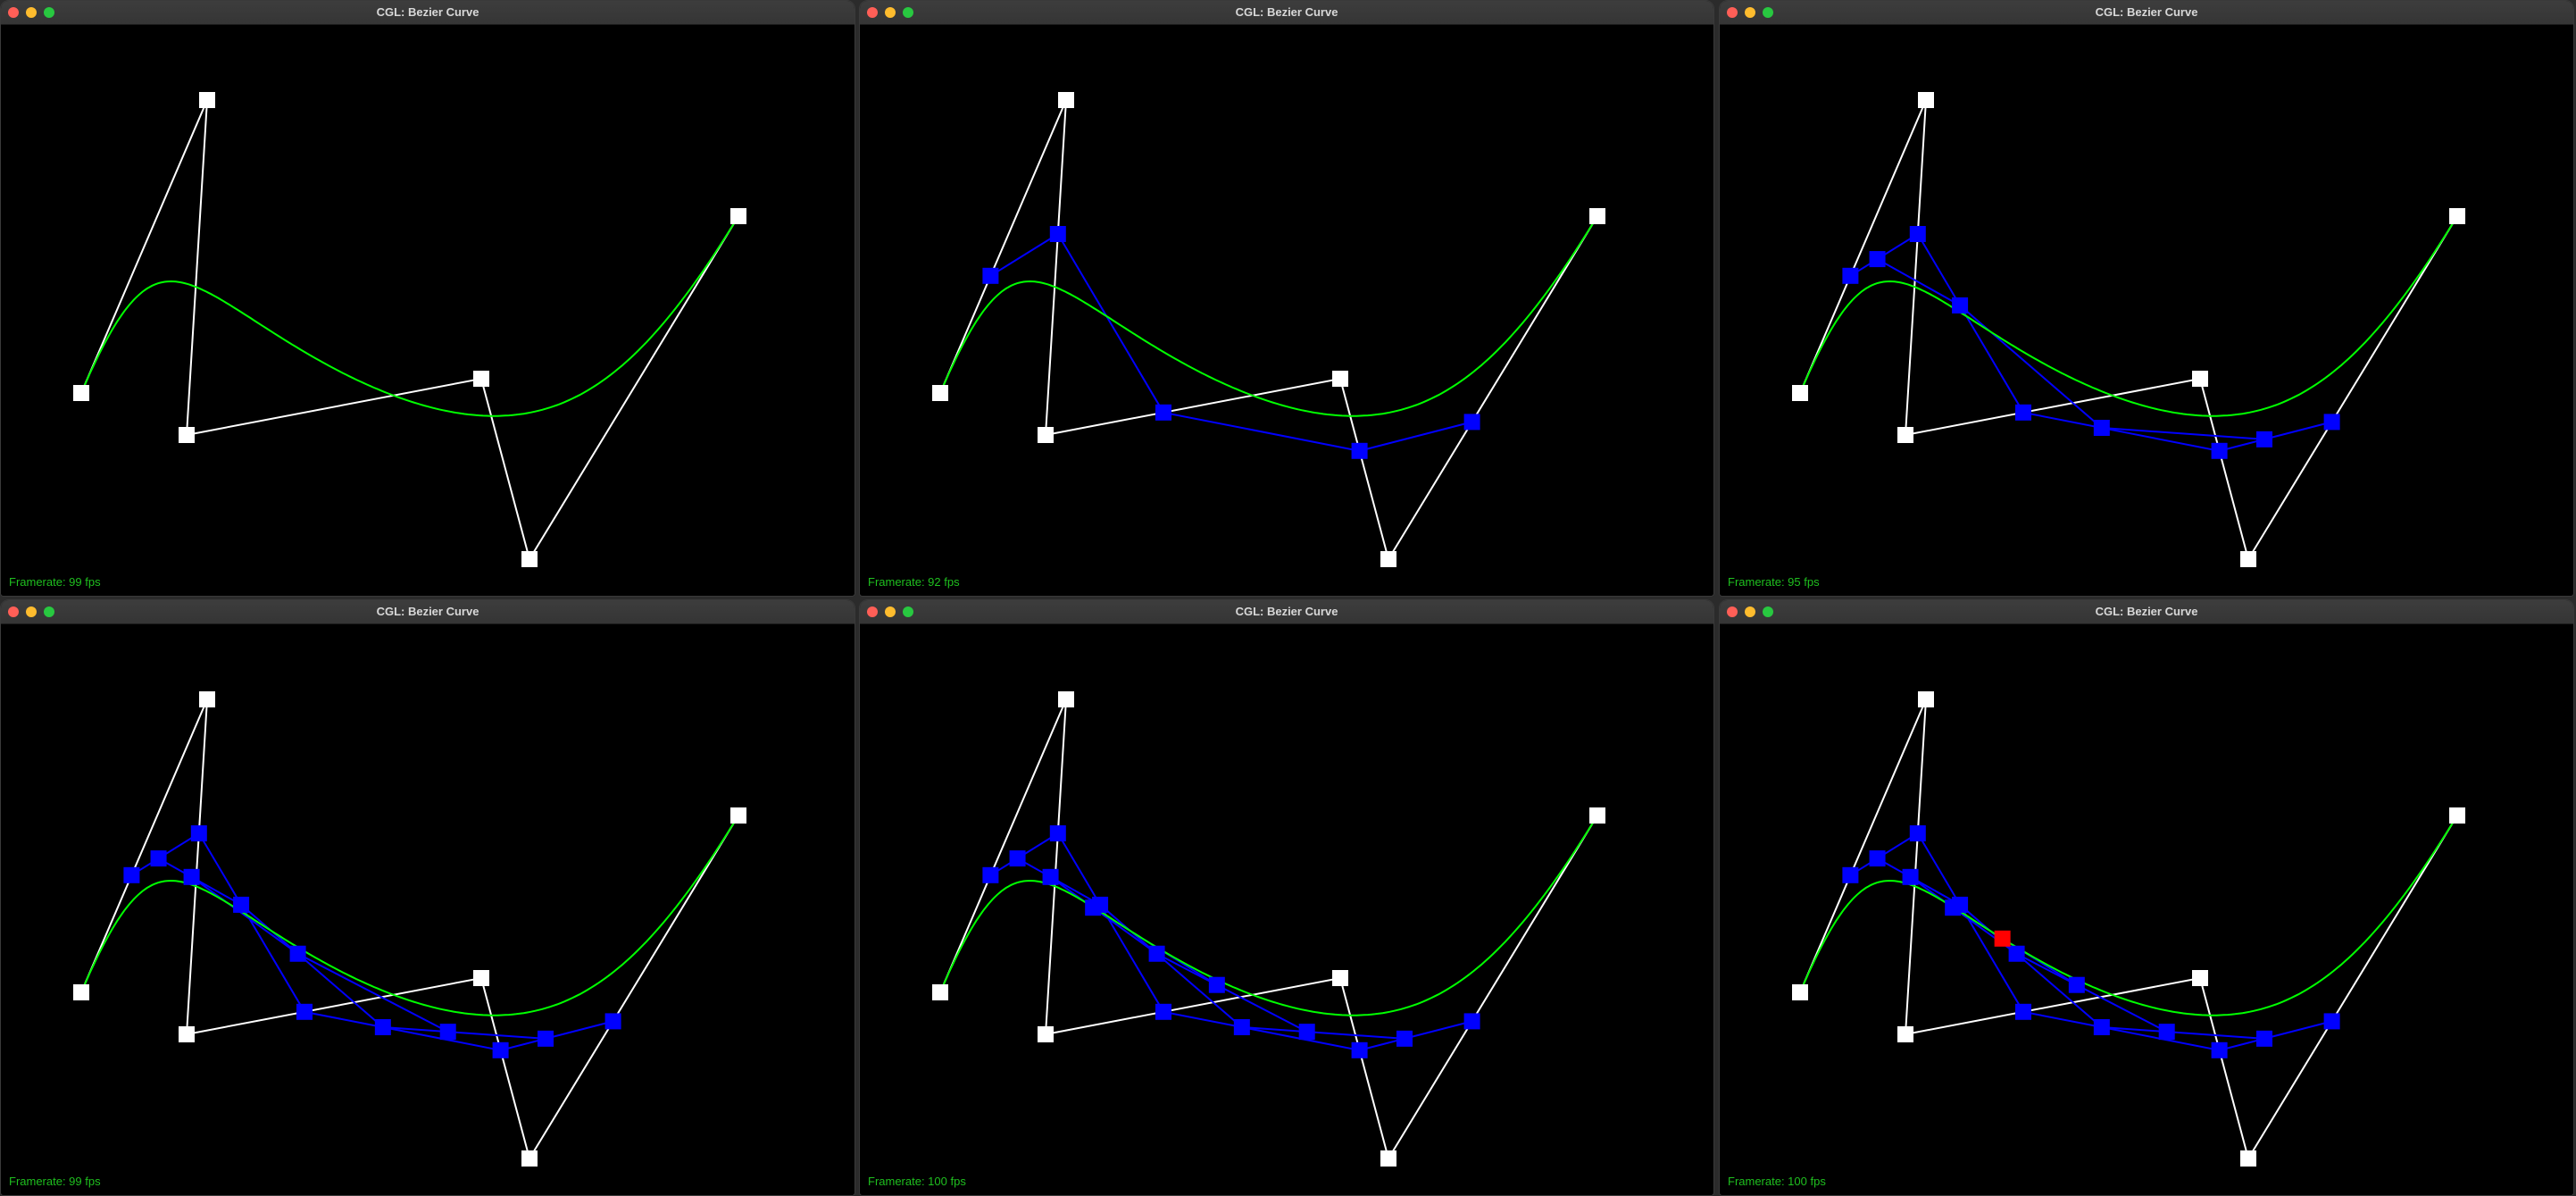  Describe the element at coordinates (914, 582) in the screenshot. I see `framerate-label: Framerate: 92 fps` at that location.